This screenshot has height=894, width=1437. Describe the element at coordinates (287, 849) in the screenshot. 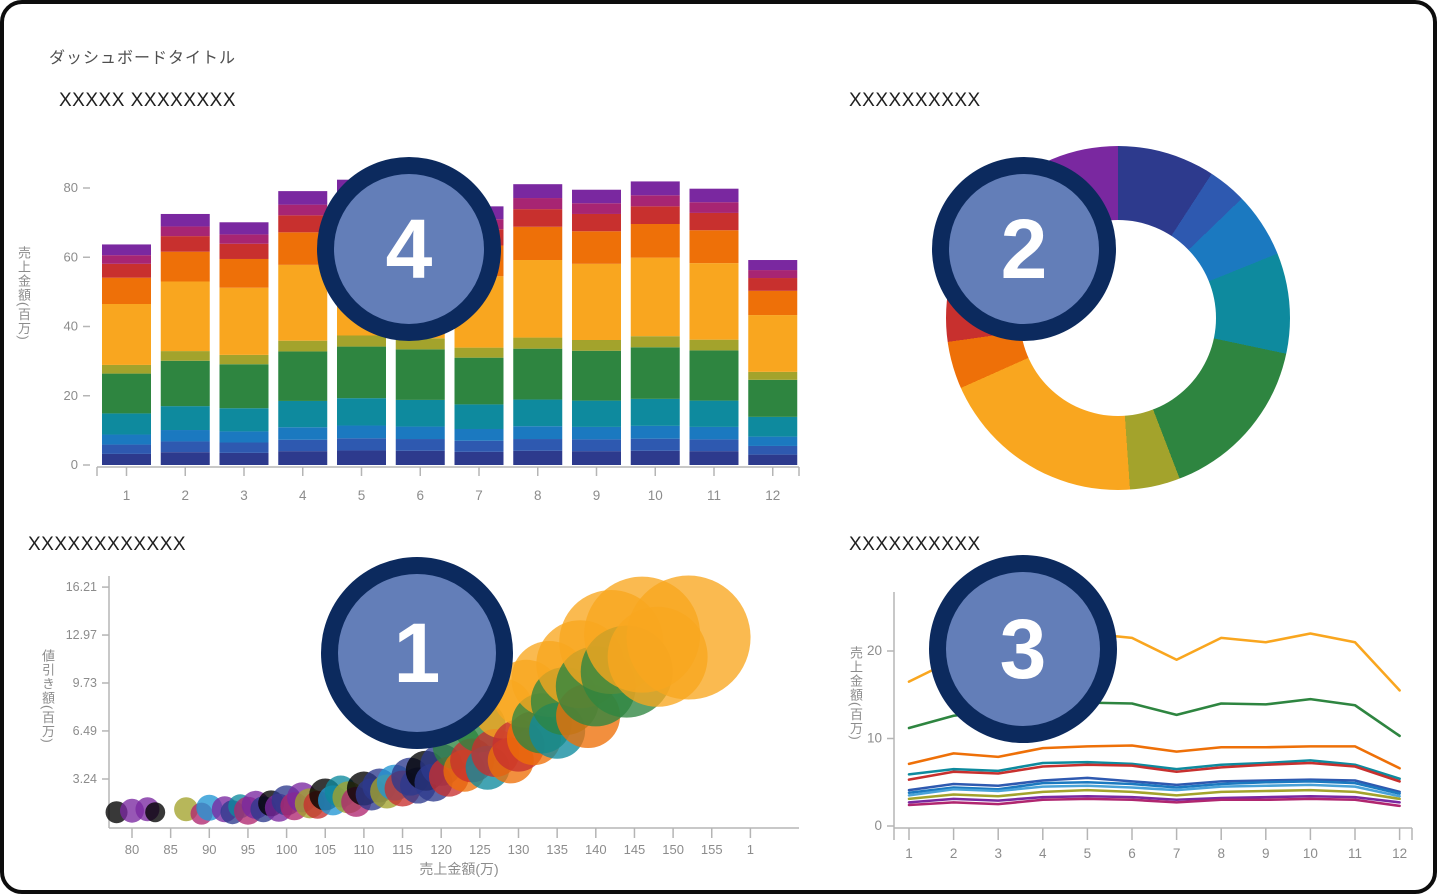

I see `svg-text: 100` at that location.